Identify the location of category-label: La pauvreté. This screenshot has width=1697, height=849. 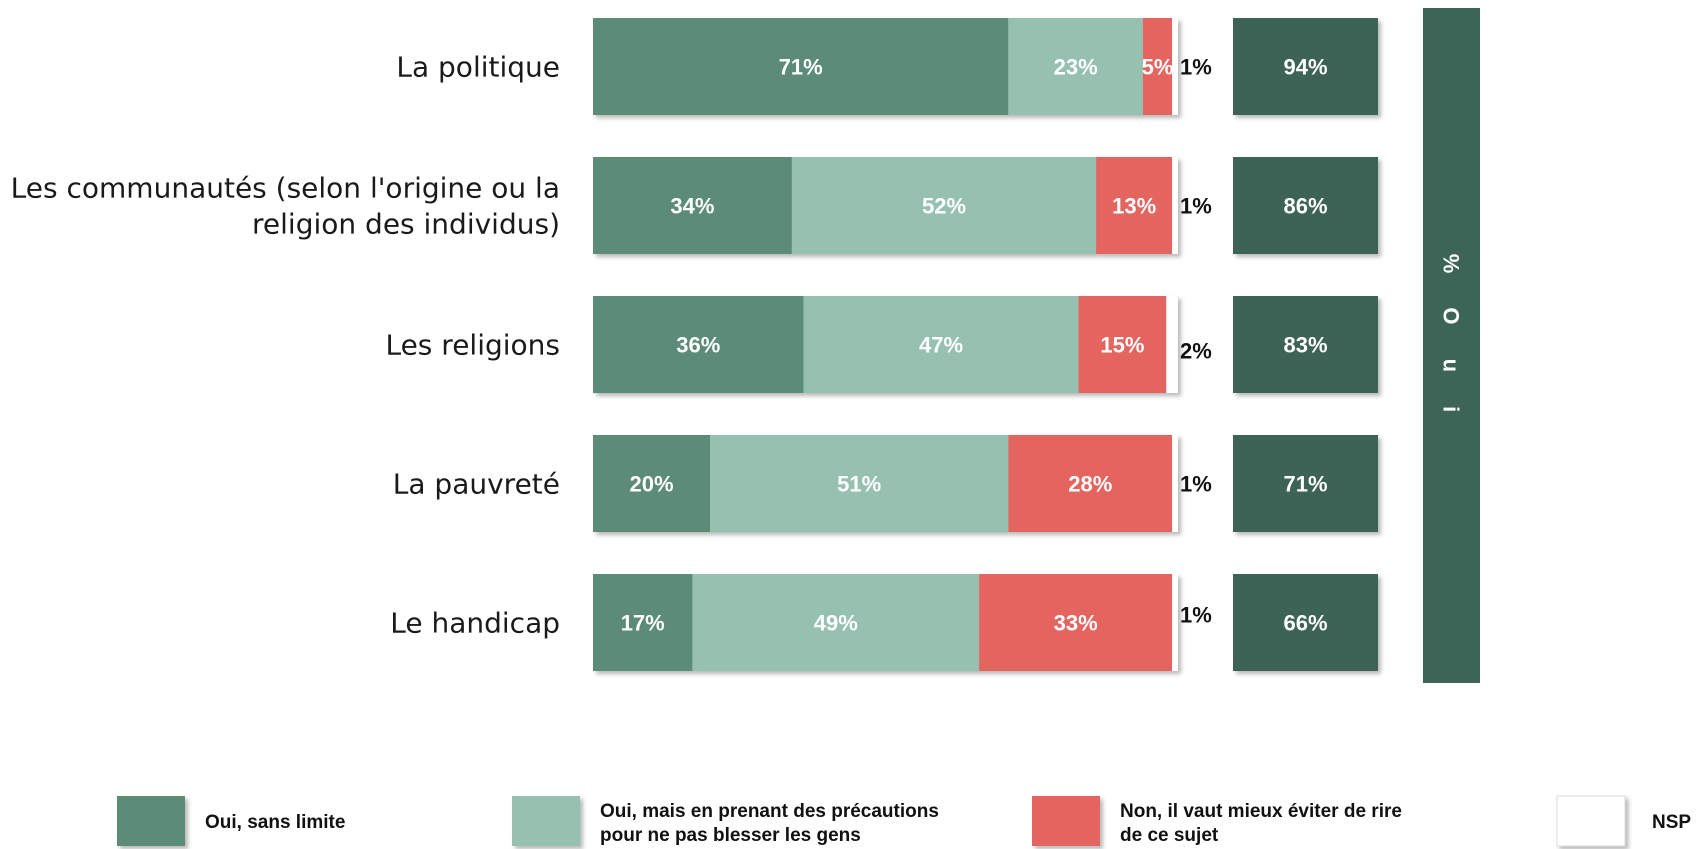
(476, 484).